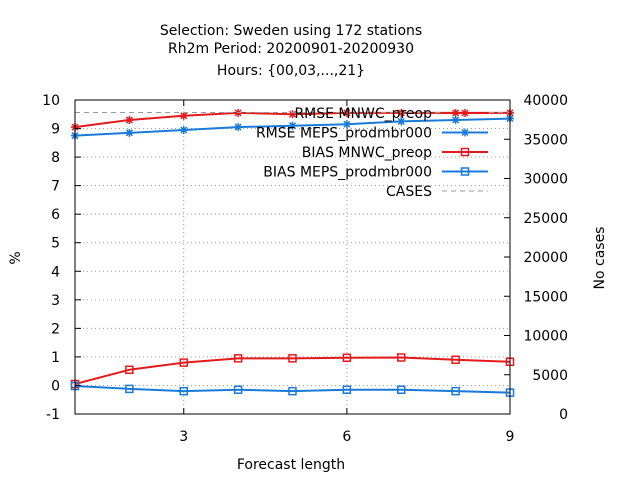 This screenshot has width=640, height=480. Describe the element at coordinates (55, 329) in the screenshot. I see `y-tick-label: 2` at that location.